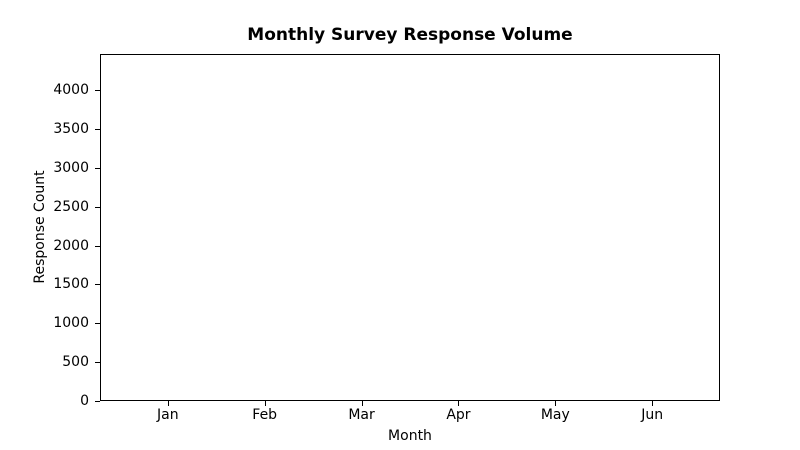 The width and height of the screenshot is (800, 450). Describe the element at coordinates (71, 128) in the screenshot. I see `y-tick-label: 3500` at that location.